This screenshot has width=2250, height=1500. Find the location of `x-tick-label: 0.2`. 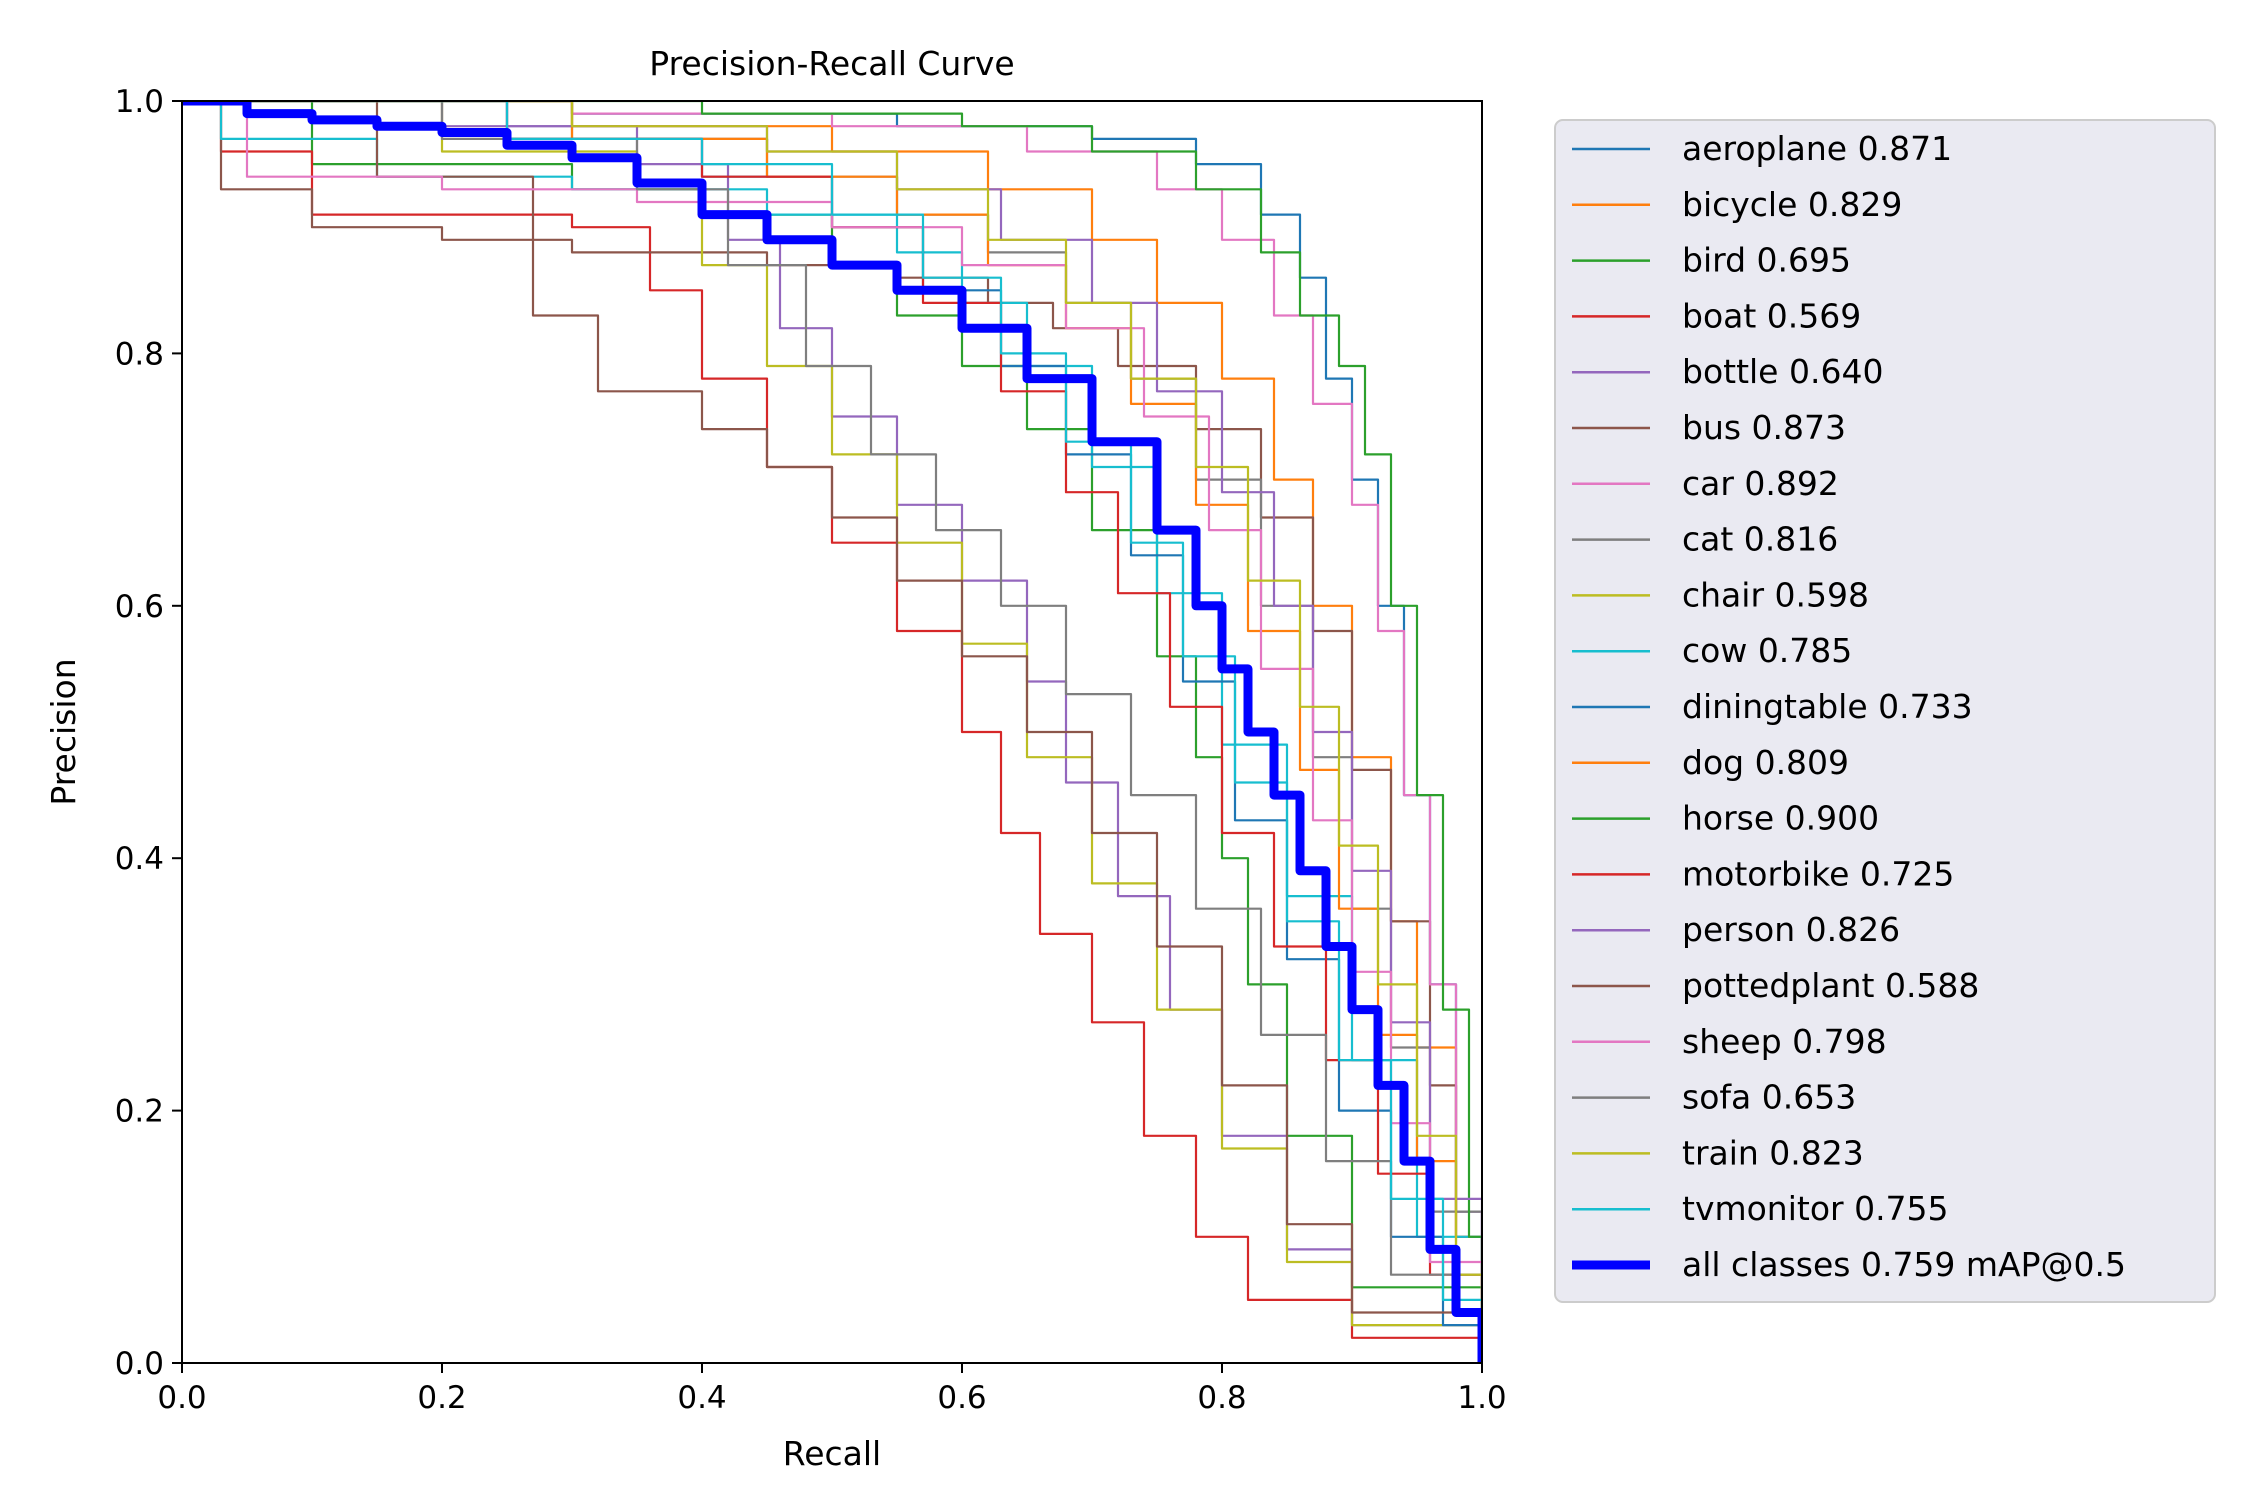

x-tick-label: 0.2 is located at coordinates (441, 1398).